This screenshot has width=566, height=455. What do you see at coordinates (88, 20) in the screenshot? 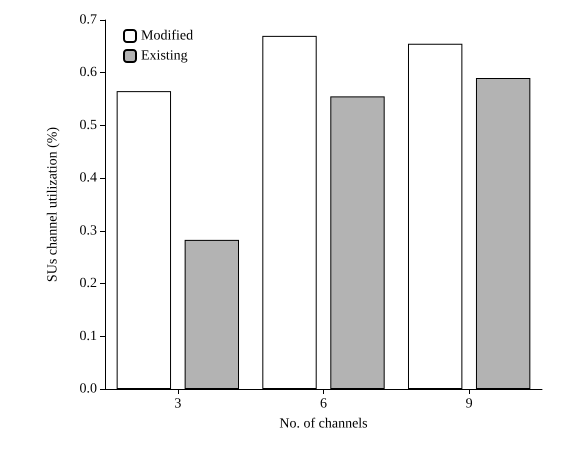
I see `y-tick-label: 0.7` at bounding box center [88, 20].